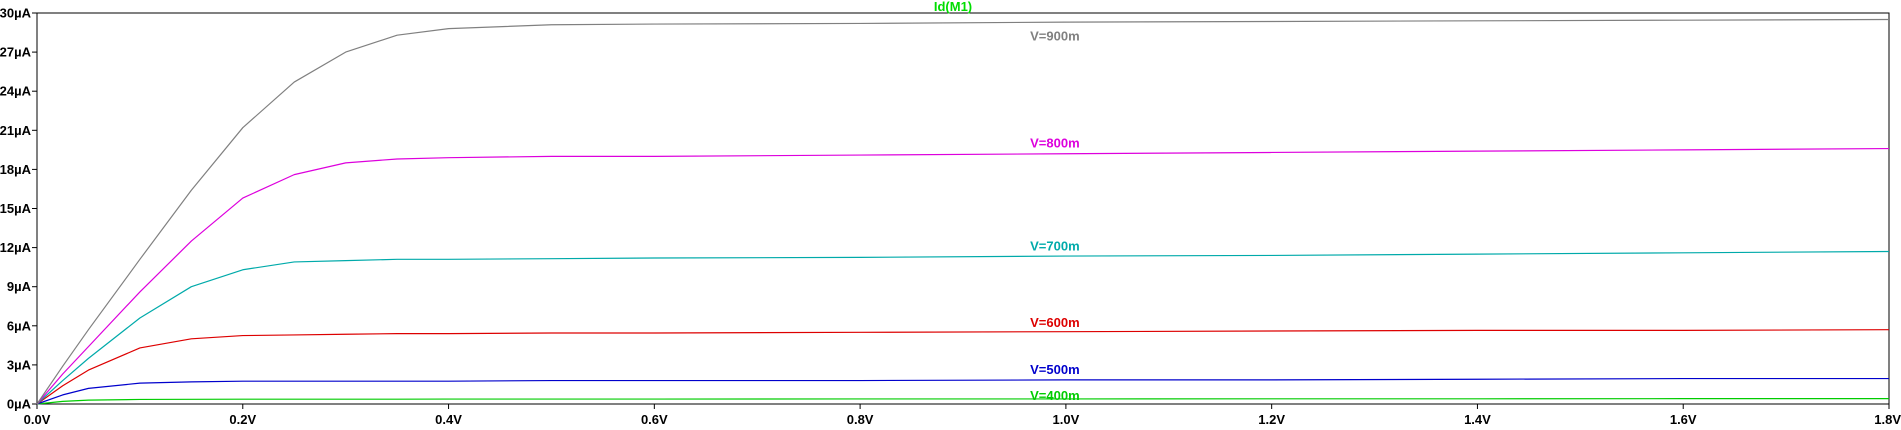  What do you see at coordinates (1055, 215) in the screenshot?
I see `series-labels: V=900m V=800m V=700m V=600m V=500m V=400m` at bounding box center [1055, 215].